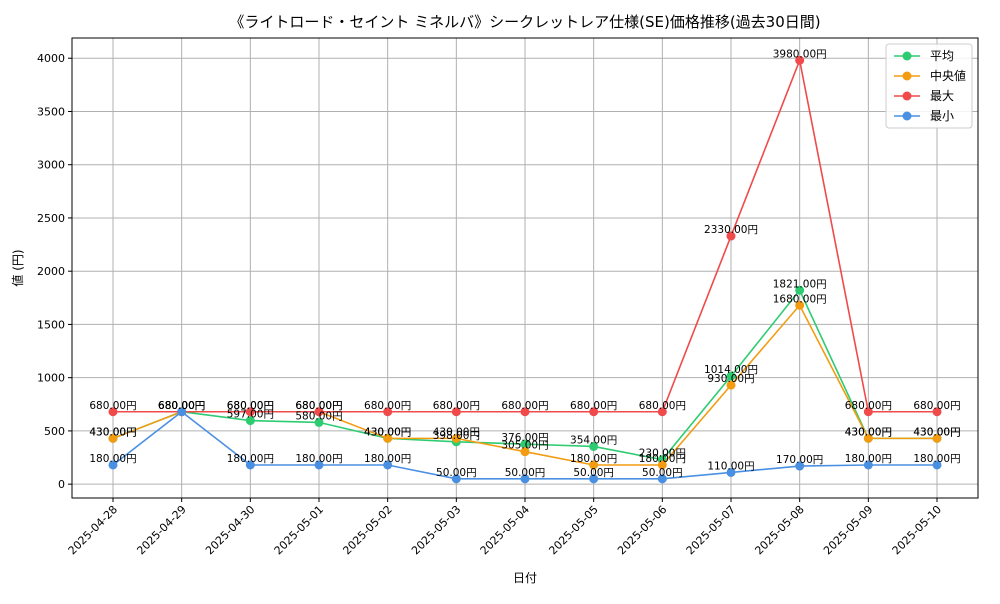  What do you see at coordinates (731, 230) in the screenshot?
I see `data-label: 2330.00円` at bounding box center [731, 230].